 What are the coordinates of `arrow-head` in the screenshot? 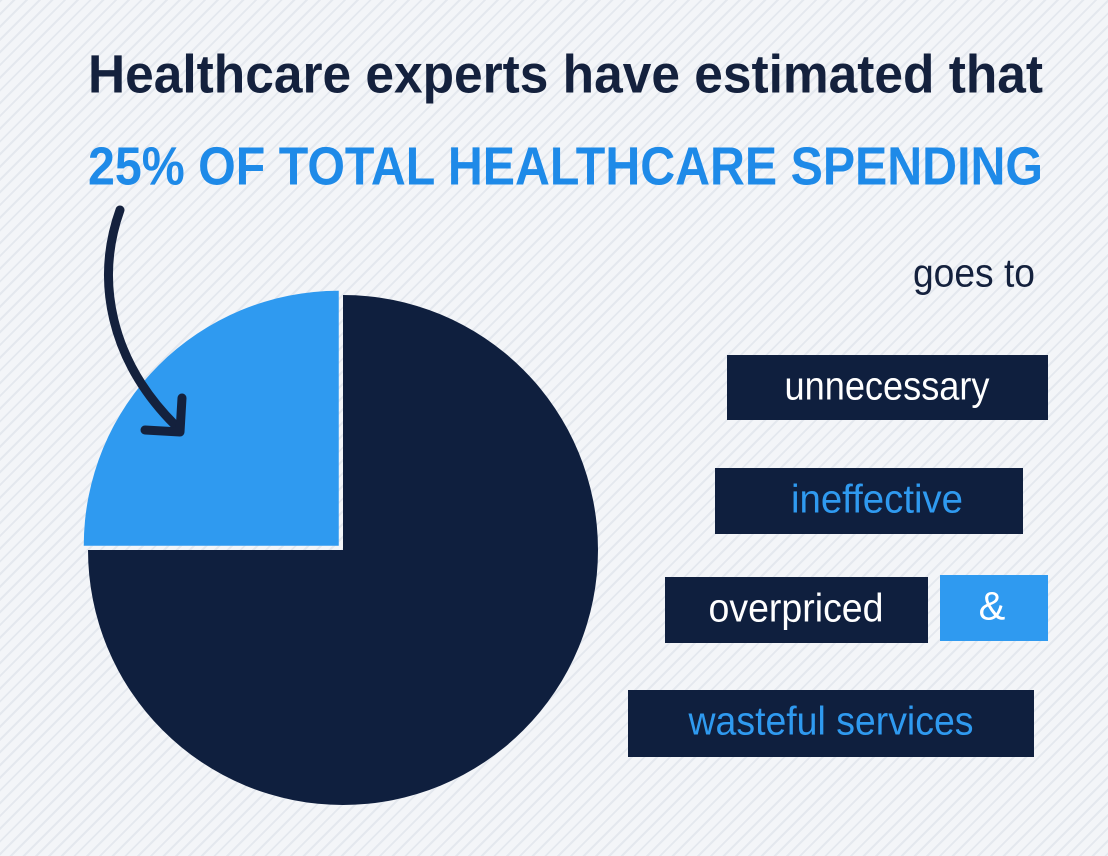 It's located at (163, 415).